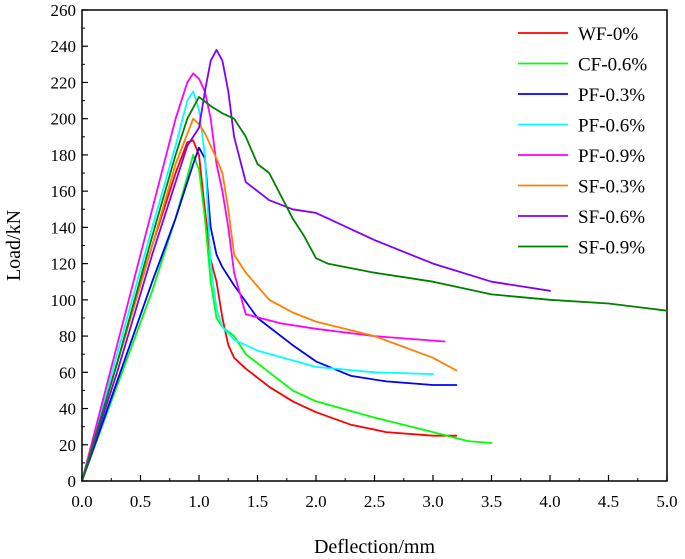 The image size is (685, 559). I want to click on y-tick-label: 200, so click(64, 119).